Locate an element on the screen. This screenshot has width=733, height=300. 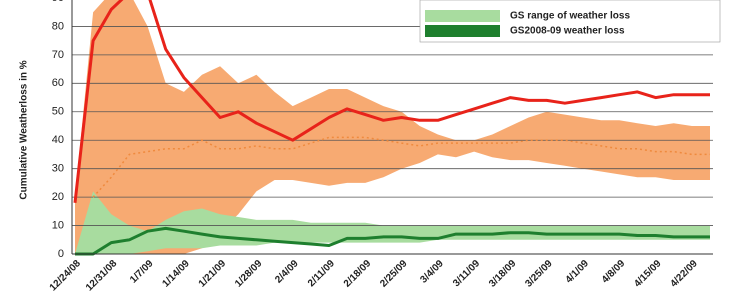
y-tick-label: 40 is located at coordinates (58, 140).